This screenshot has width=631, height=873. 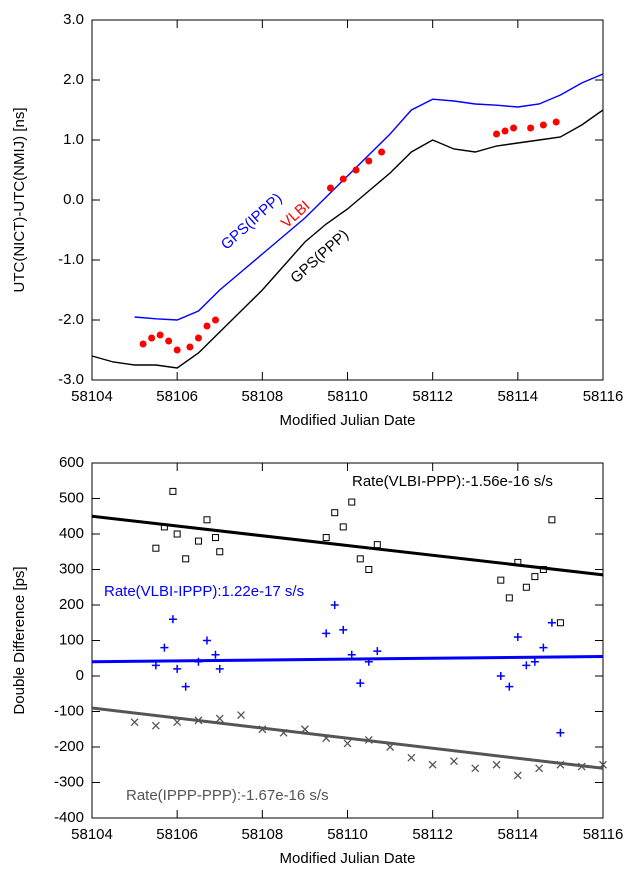 I want to click on y-tick-label: -3.0, so click(x=71, y=379).